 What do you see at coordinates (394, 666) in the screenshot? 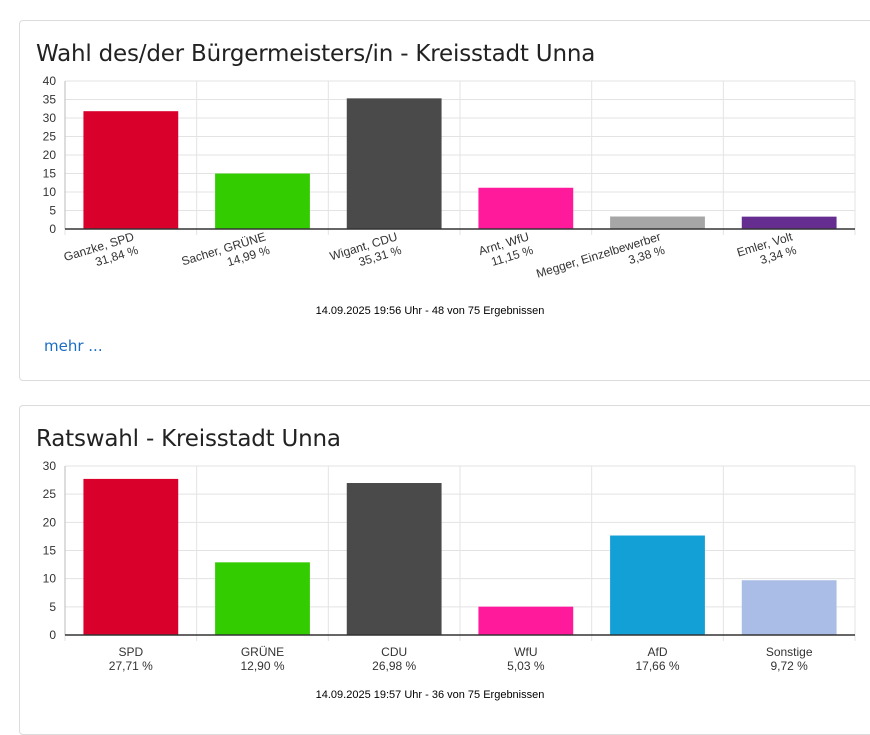
I see `data-label: 26,98 %` at bounding box center [394, 666].